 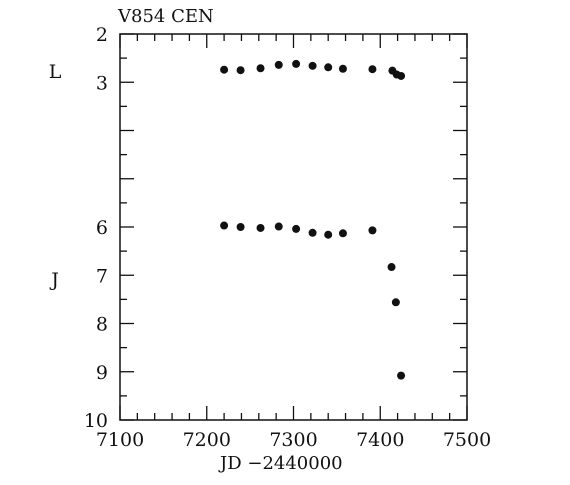 I want to click on x-tick-labels: 7100 7200 7300 7400 7500, so click(x=293, y=440).